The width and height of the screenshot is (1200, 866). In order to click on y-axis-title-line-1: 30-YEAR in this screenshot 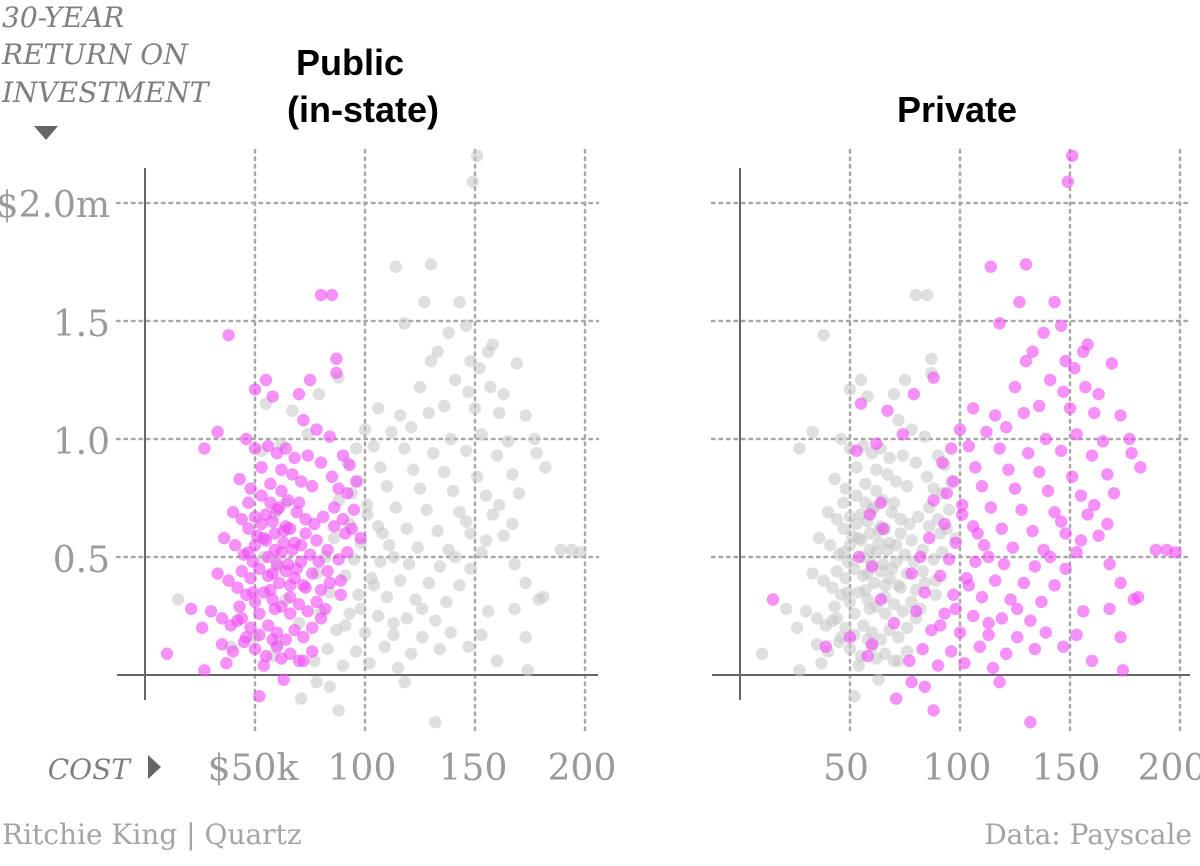, I will do `click(63, 17)`.